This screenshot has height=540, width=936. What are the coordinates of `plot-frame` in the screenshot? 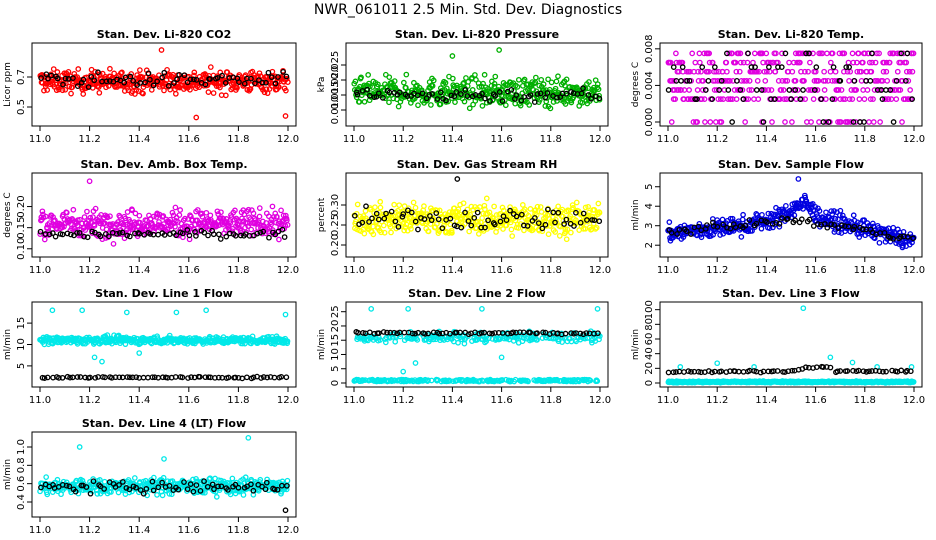 It's located at (477, 344).